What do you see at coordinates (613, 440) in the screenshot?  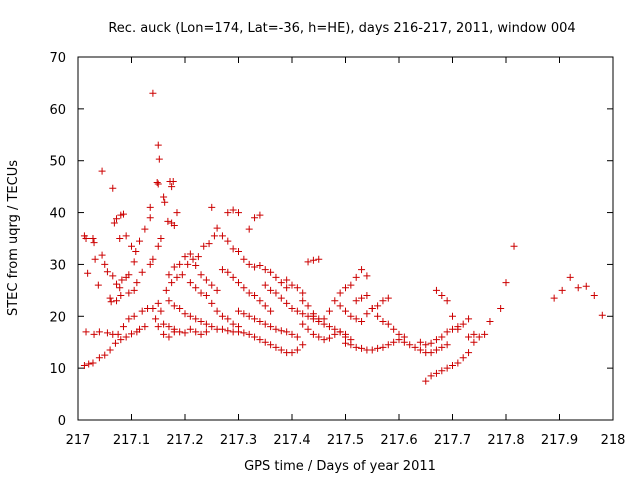 I see `x-tick-label: 218` at bounding box center [613, 440].